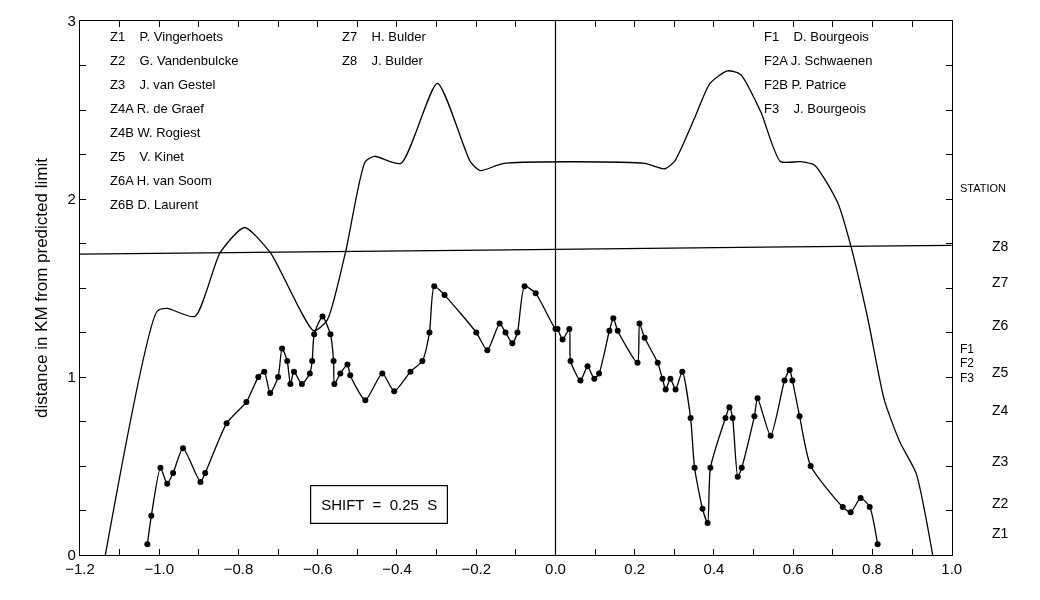  I want to click on annotation: Z4A R. de Graef, so click(157, 108).